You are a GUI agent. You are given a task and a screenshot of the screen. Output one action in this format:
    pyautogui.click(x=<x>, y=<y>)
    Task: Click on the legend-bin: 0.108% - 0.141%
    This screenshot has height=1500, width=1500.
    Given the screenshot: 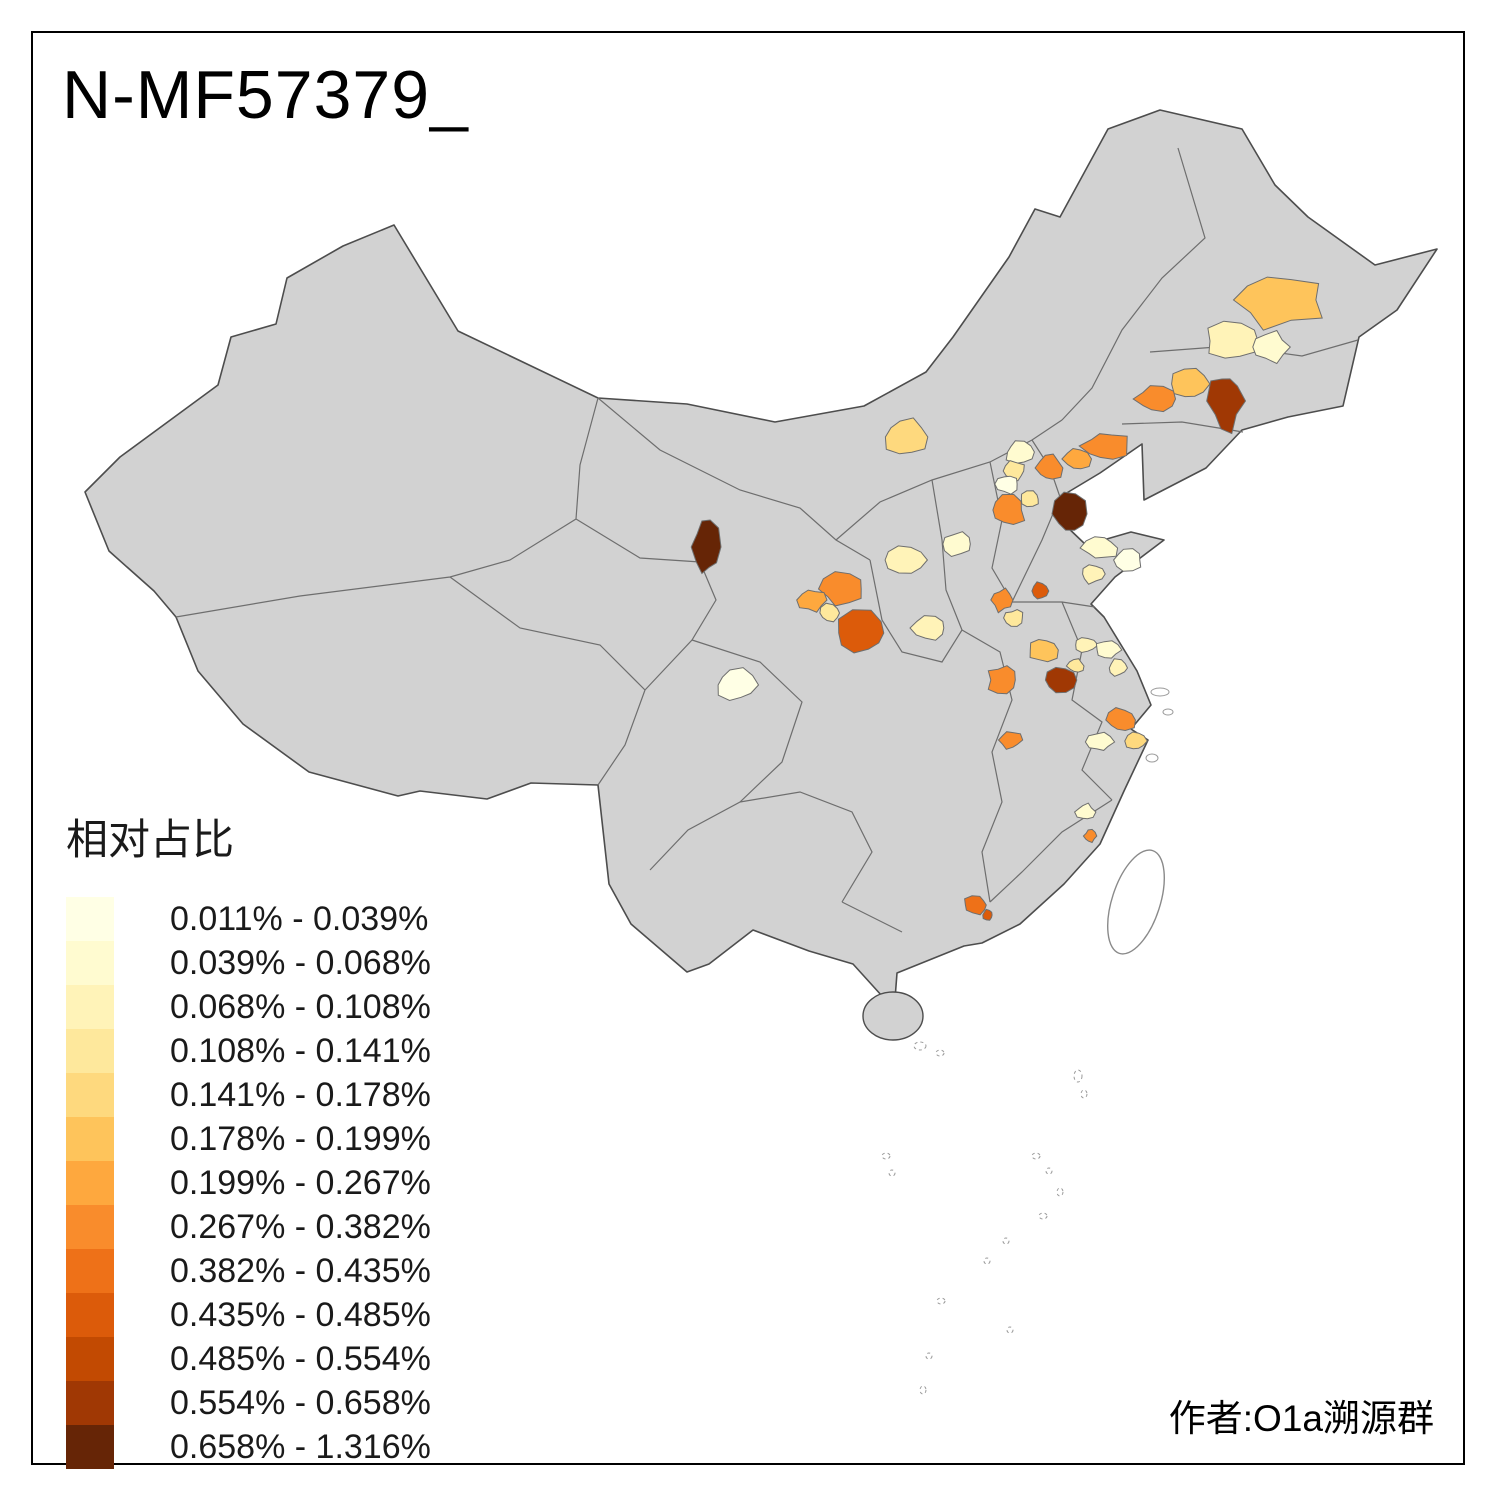 What is the action you would take?
    pyautogui.click(x=248, y=1051)
    